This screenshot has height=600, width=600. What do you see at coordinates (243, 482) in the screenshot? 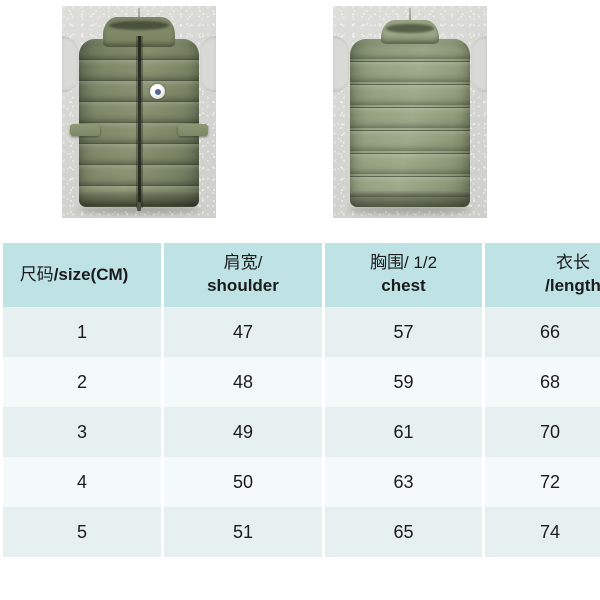
I see `cell-shoulder: 50` at bounding box center [243, 482].